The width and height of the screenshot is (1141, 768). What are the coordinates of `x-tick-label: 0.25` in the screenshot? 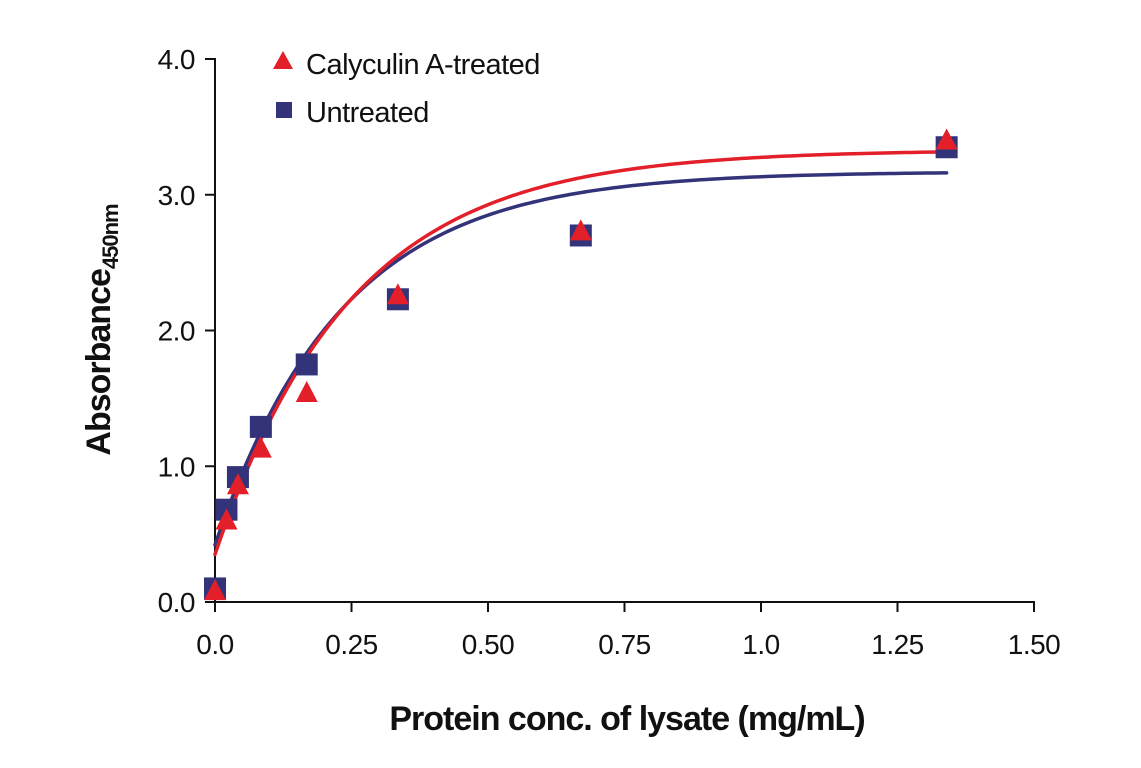 It's located at (351, 644).